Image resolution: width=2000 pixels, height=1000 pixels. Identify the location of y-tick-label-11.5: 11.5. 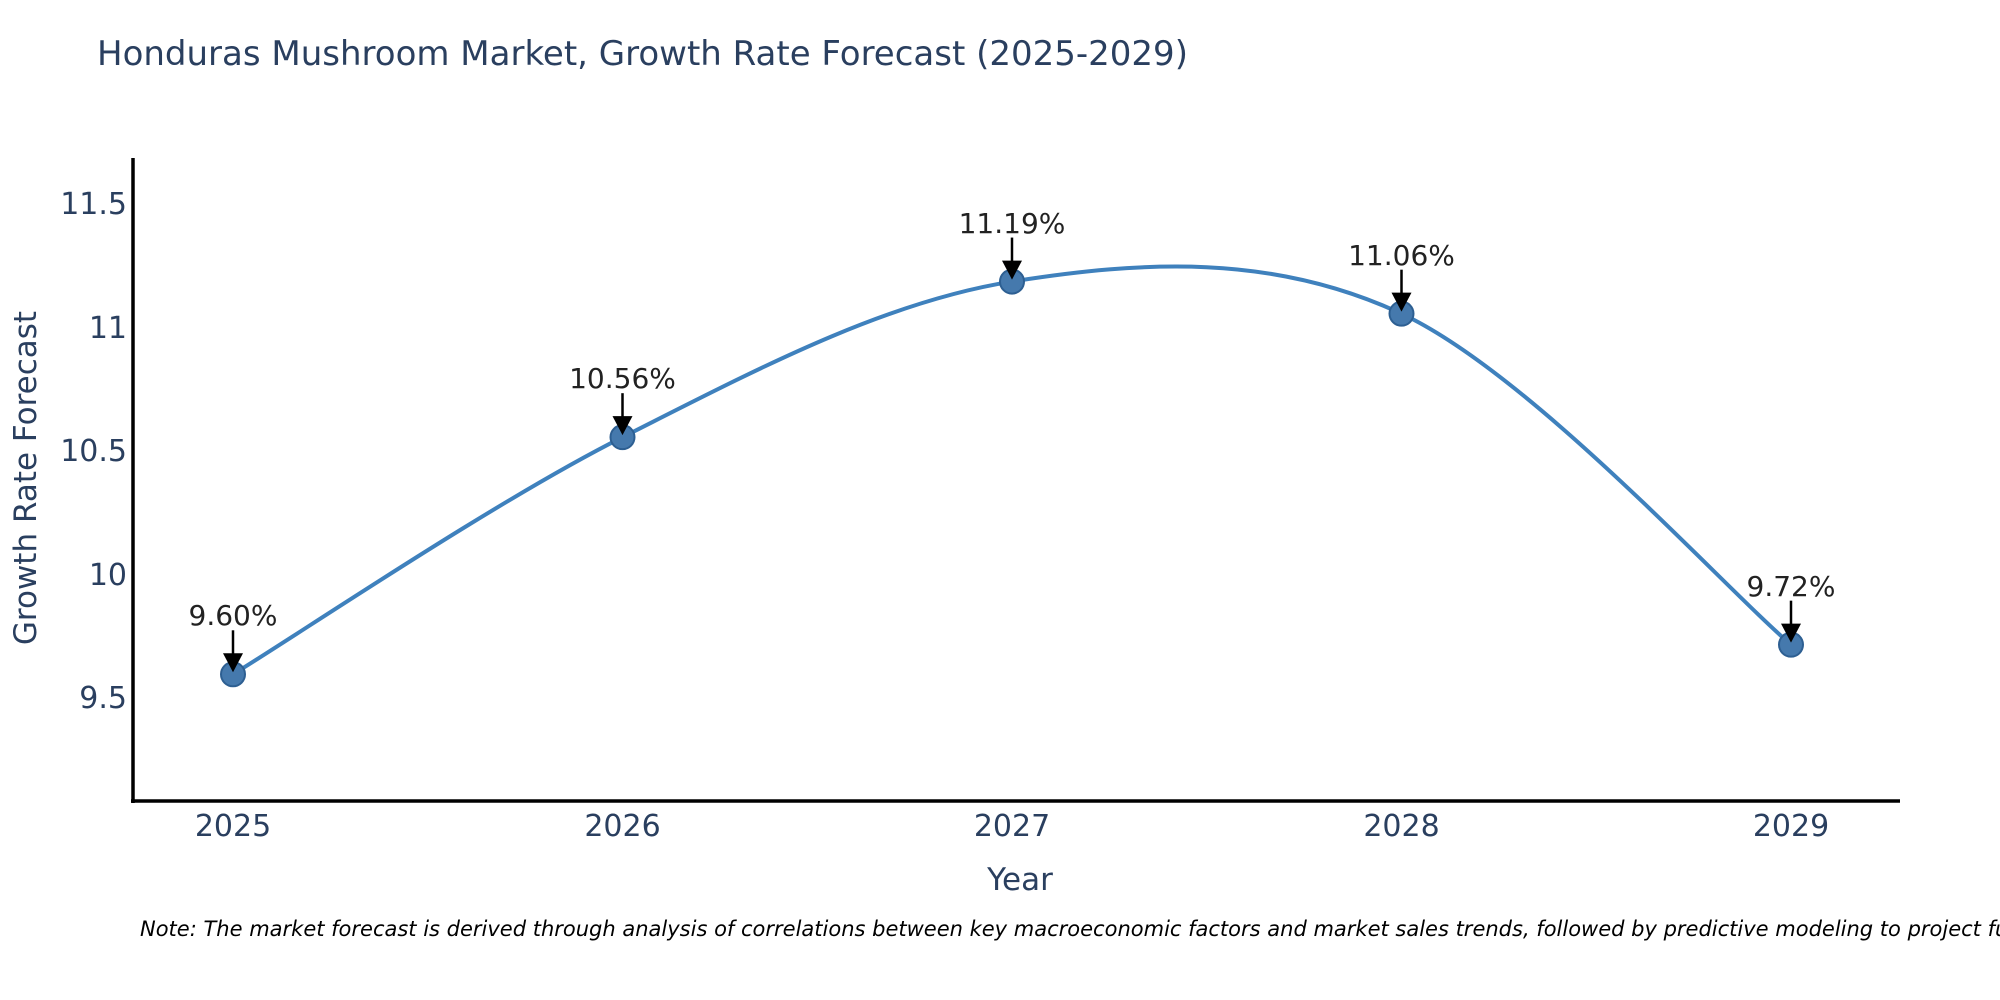
(93, 204).